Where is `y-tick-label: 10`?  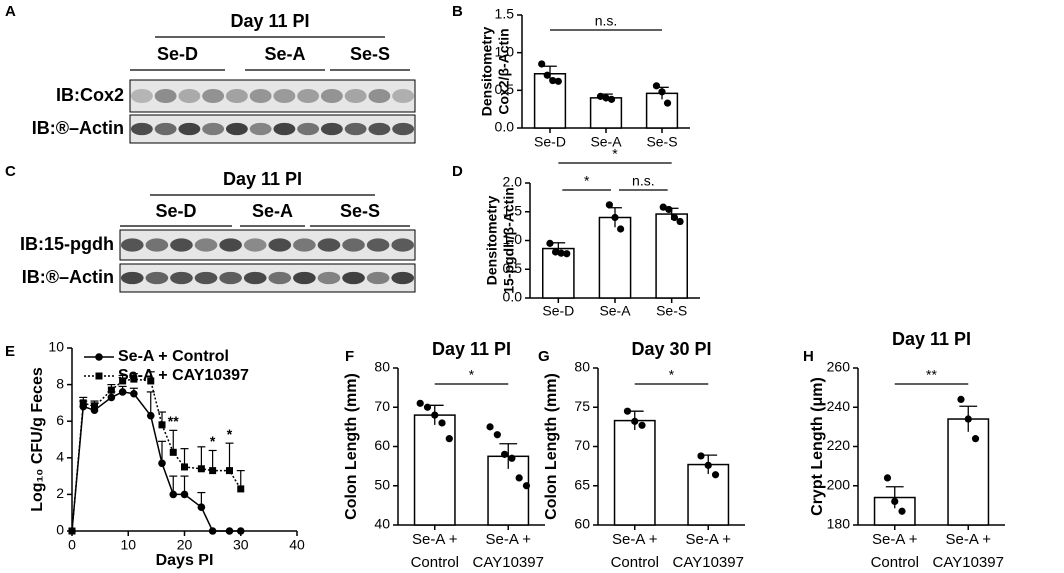
y-tick-label: 10 is located at coordinates (56, 347).